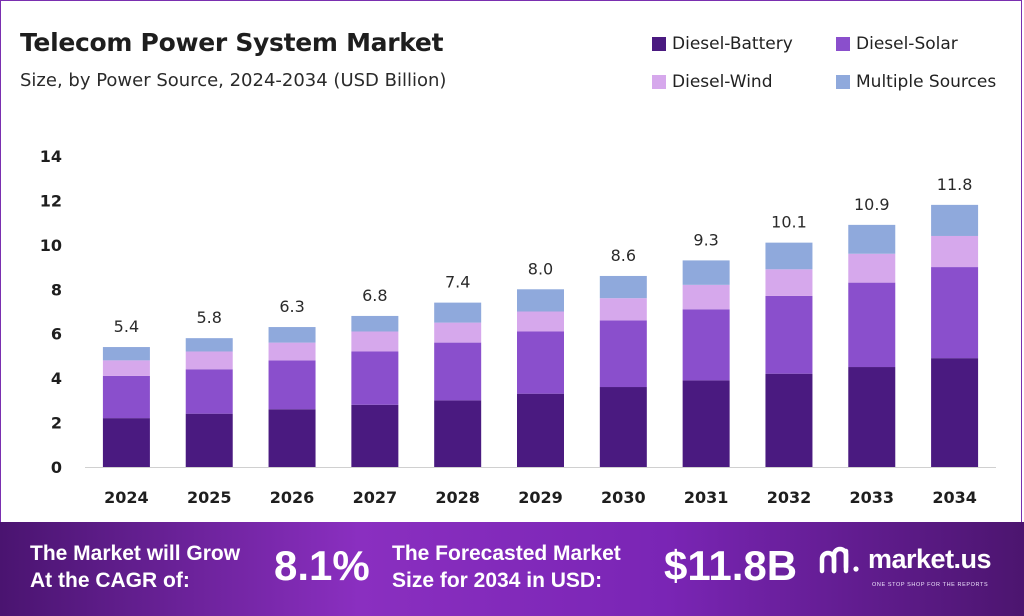 This screenshot has height=616, width=1024. I want to click on x-tick-label: 2024, so click(126, 497).